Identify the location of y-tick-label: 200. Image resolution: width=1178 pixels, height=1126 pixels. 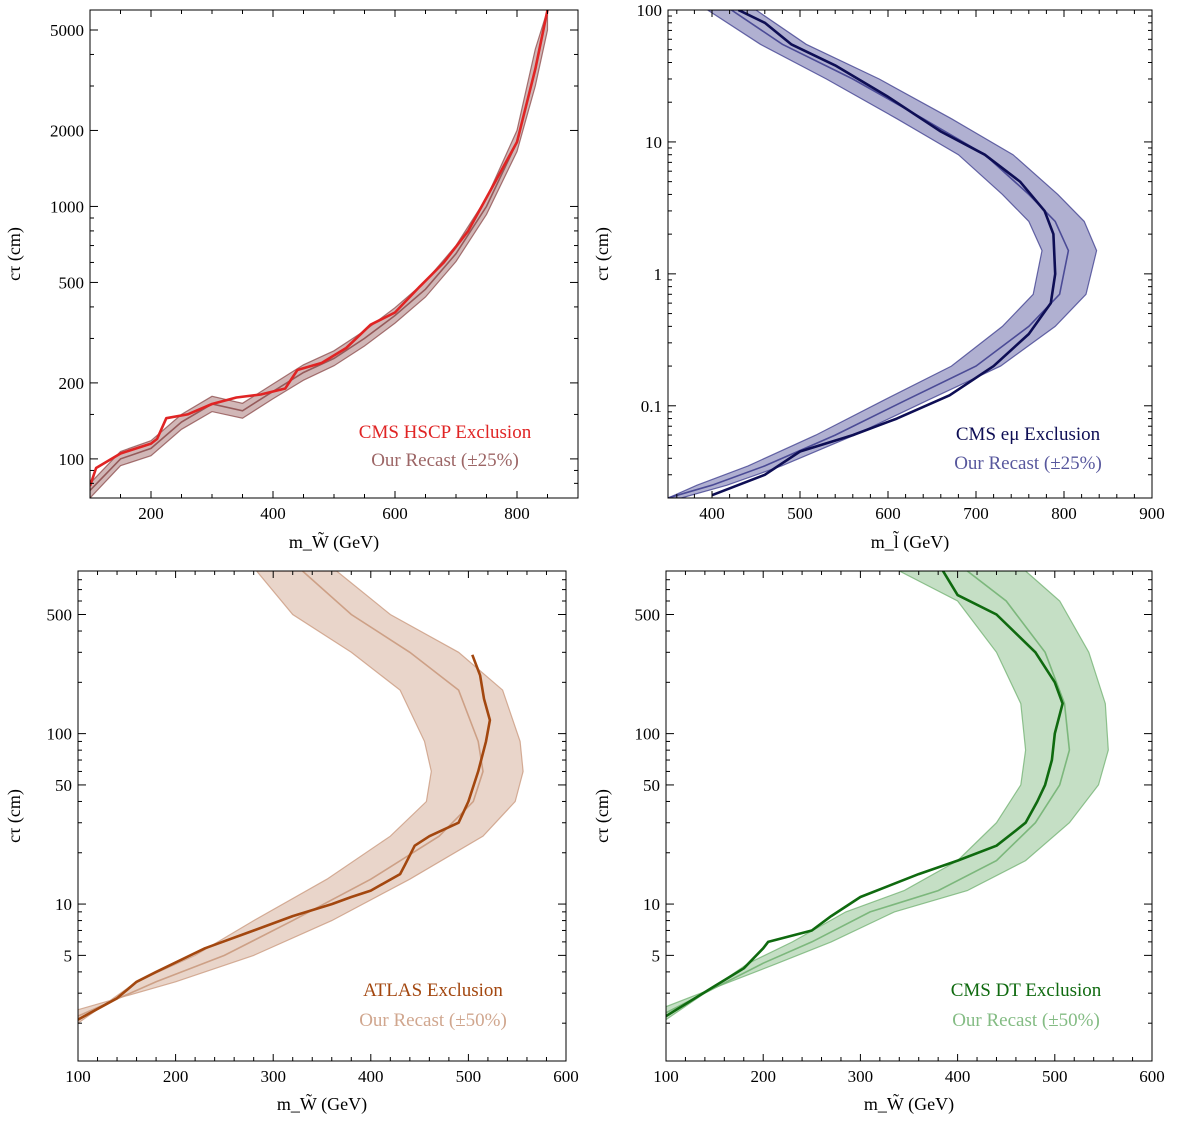
(72, 383).